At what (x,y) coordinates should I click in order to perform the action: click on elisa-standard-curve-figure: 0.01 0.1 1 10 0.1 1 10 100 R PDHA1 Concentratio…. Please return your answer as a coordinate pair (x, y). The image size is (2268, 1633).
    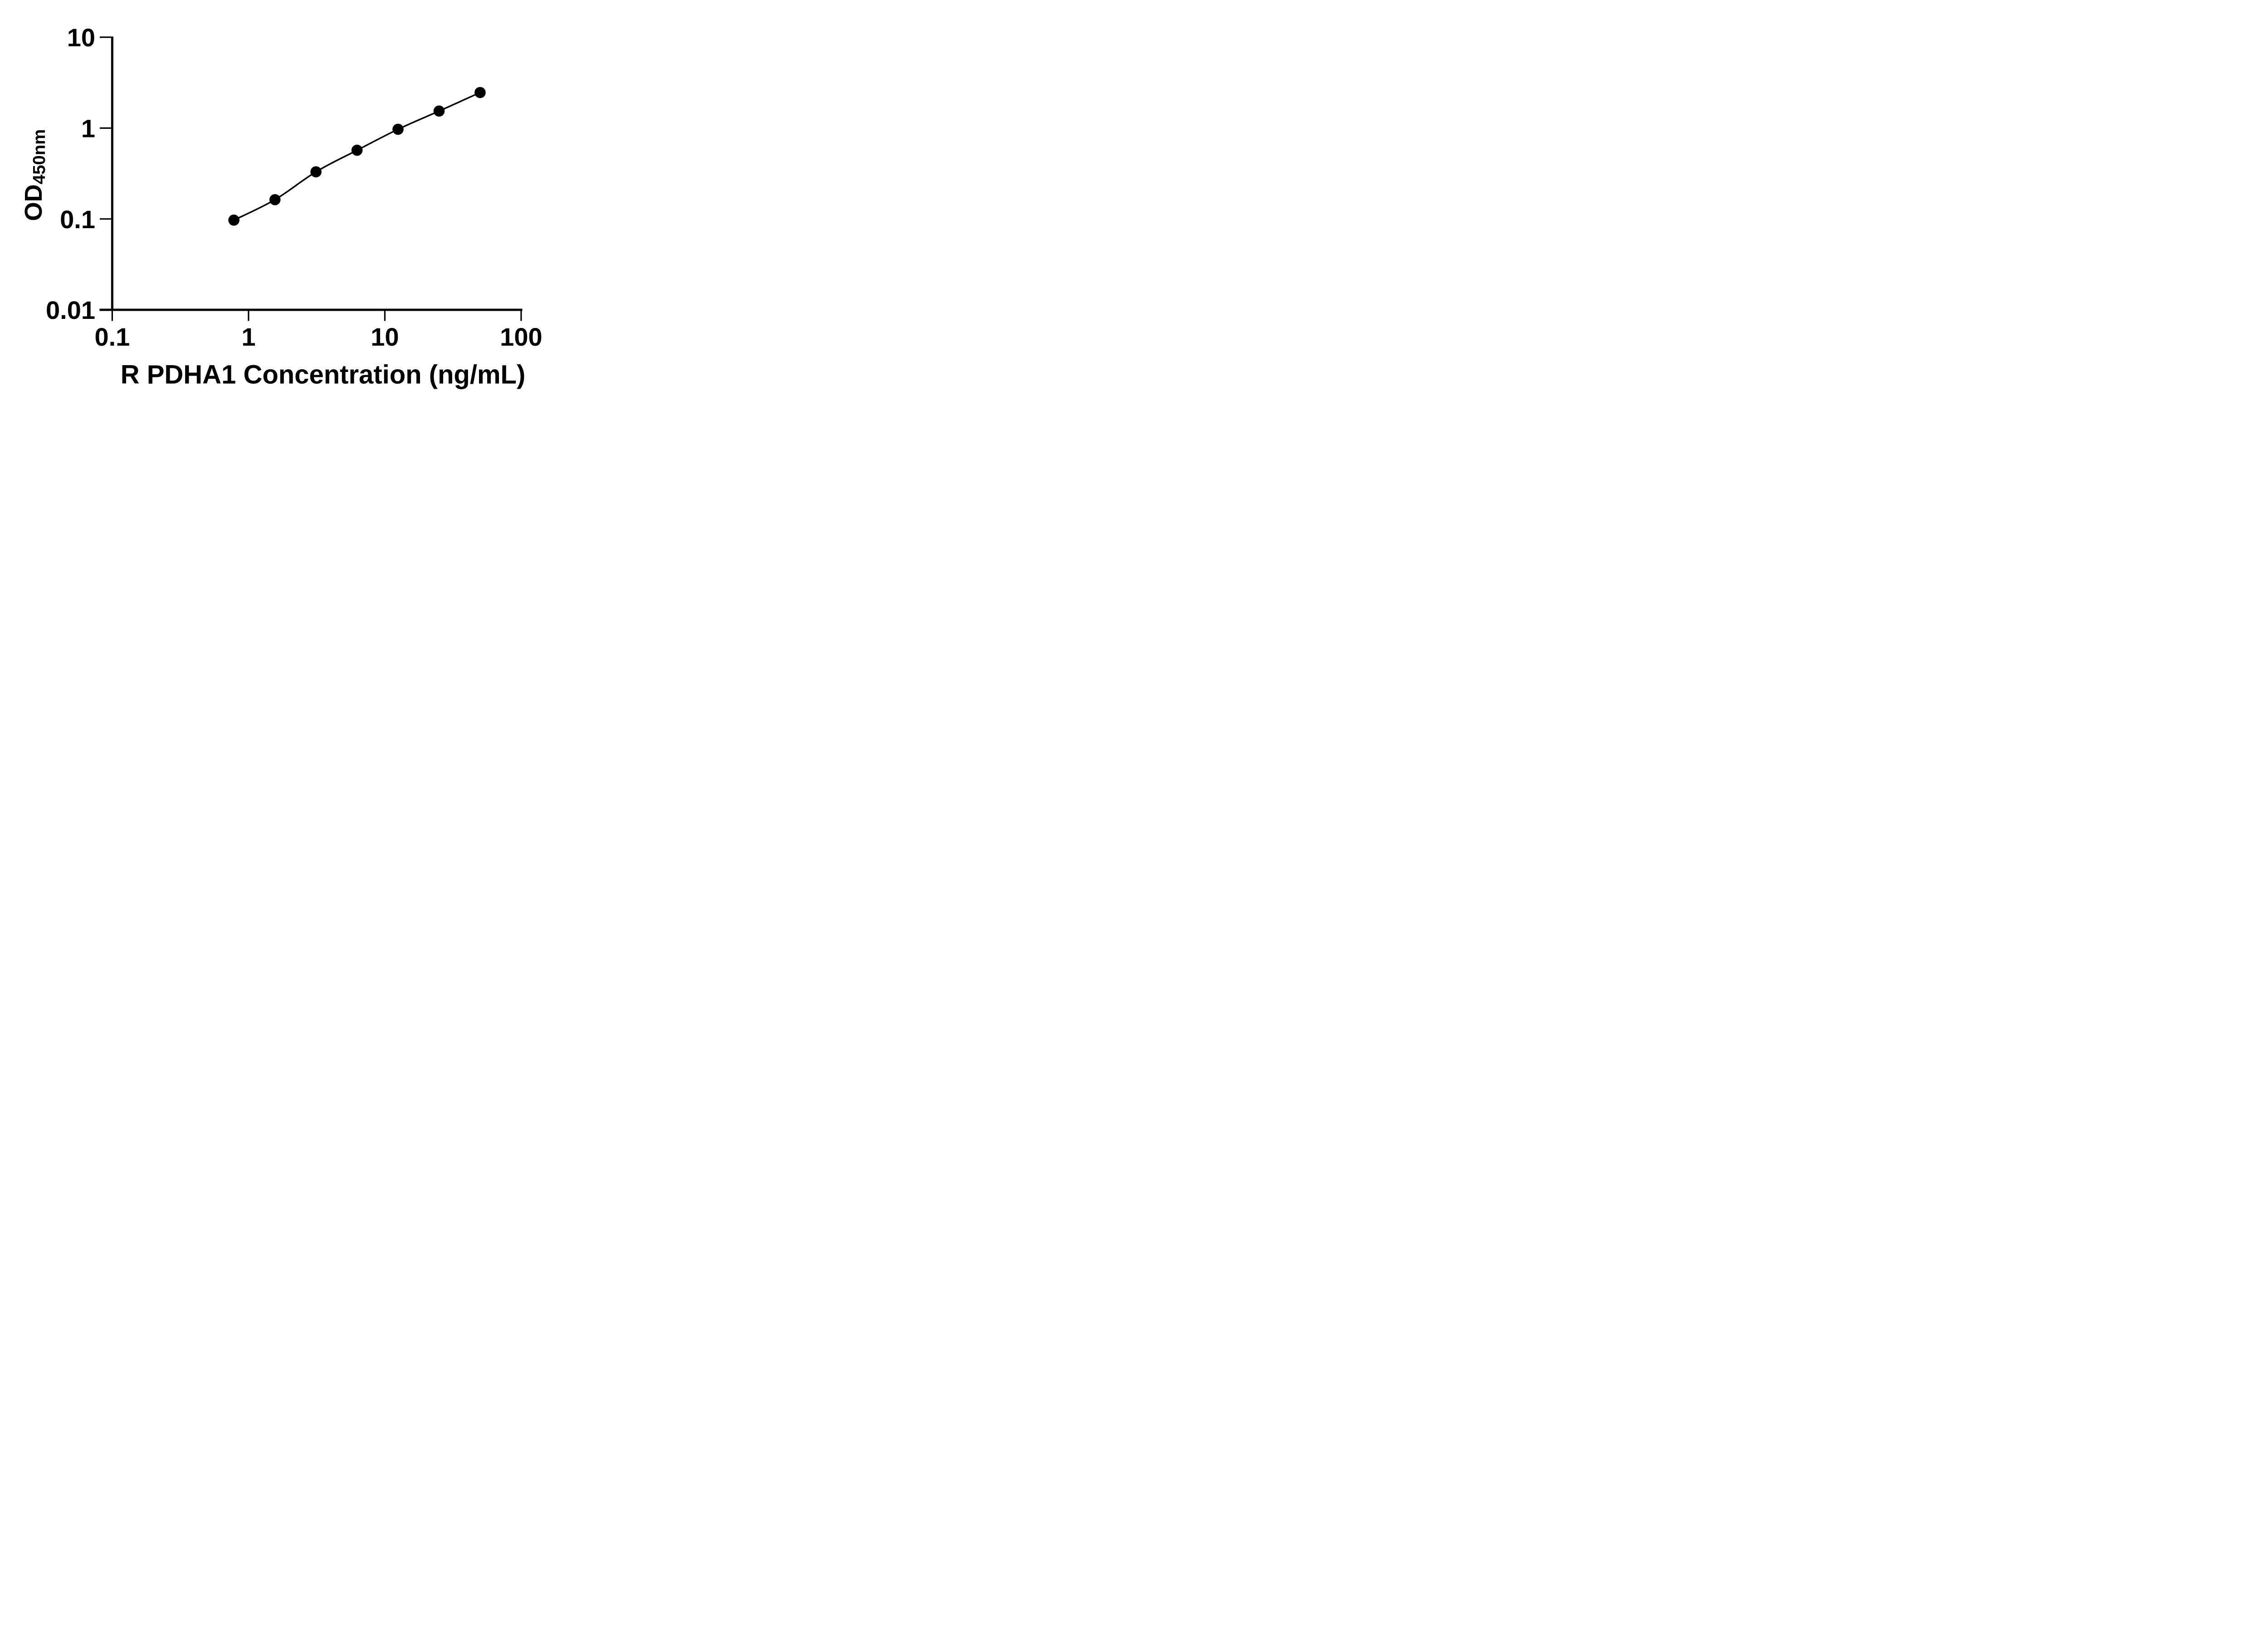
    Looking at the image, I should click on (291, 204).